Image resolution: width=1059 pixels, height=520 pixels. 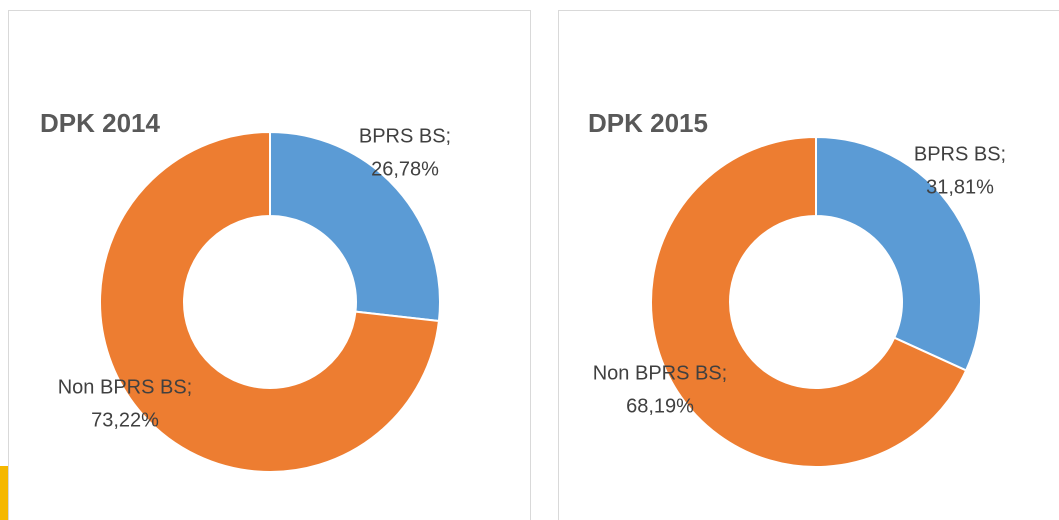 What do you see at coordinates (960, 187) in the screenshot?
I see `slice-value-label: 31,81%` at bounding box center [960, 187].